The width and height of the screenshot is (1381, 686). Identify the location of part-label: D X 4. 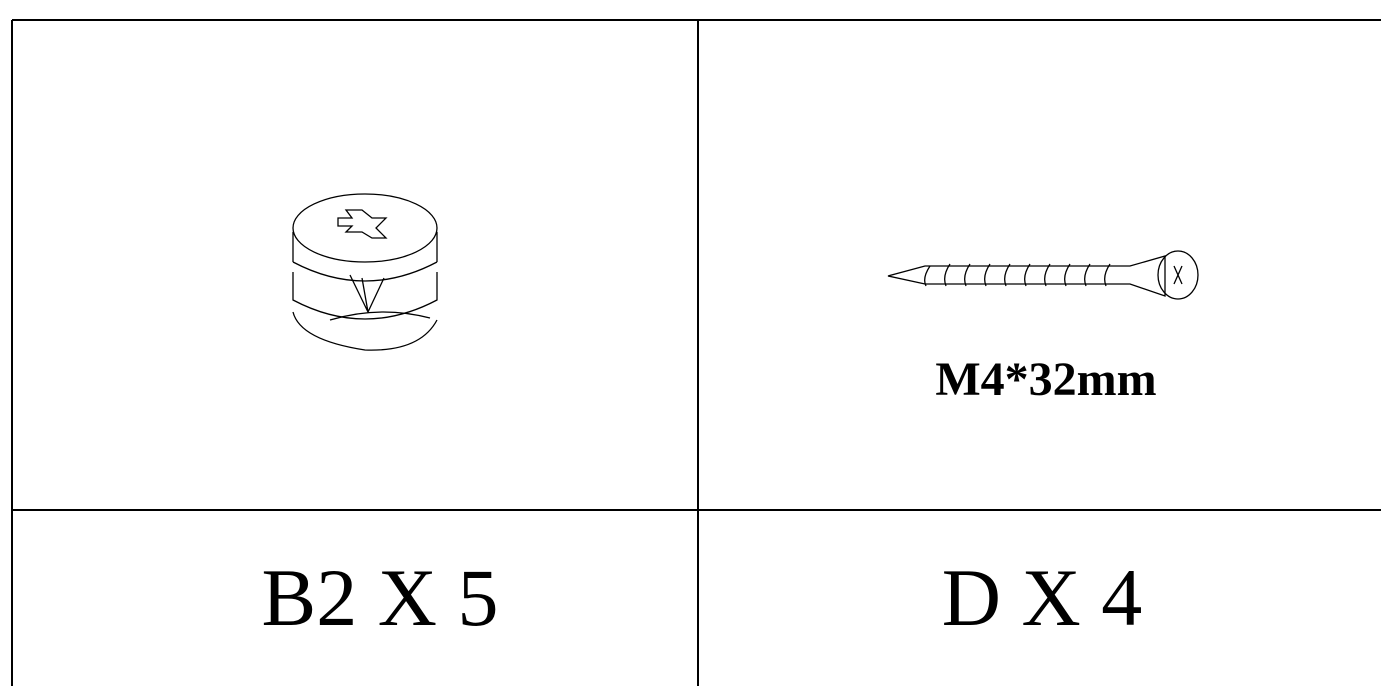
(1042, 597).